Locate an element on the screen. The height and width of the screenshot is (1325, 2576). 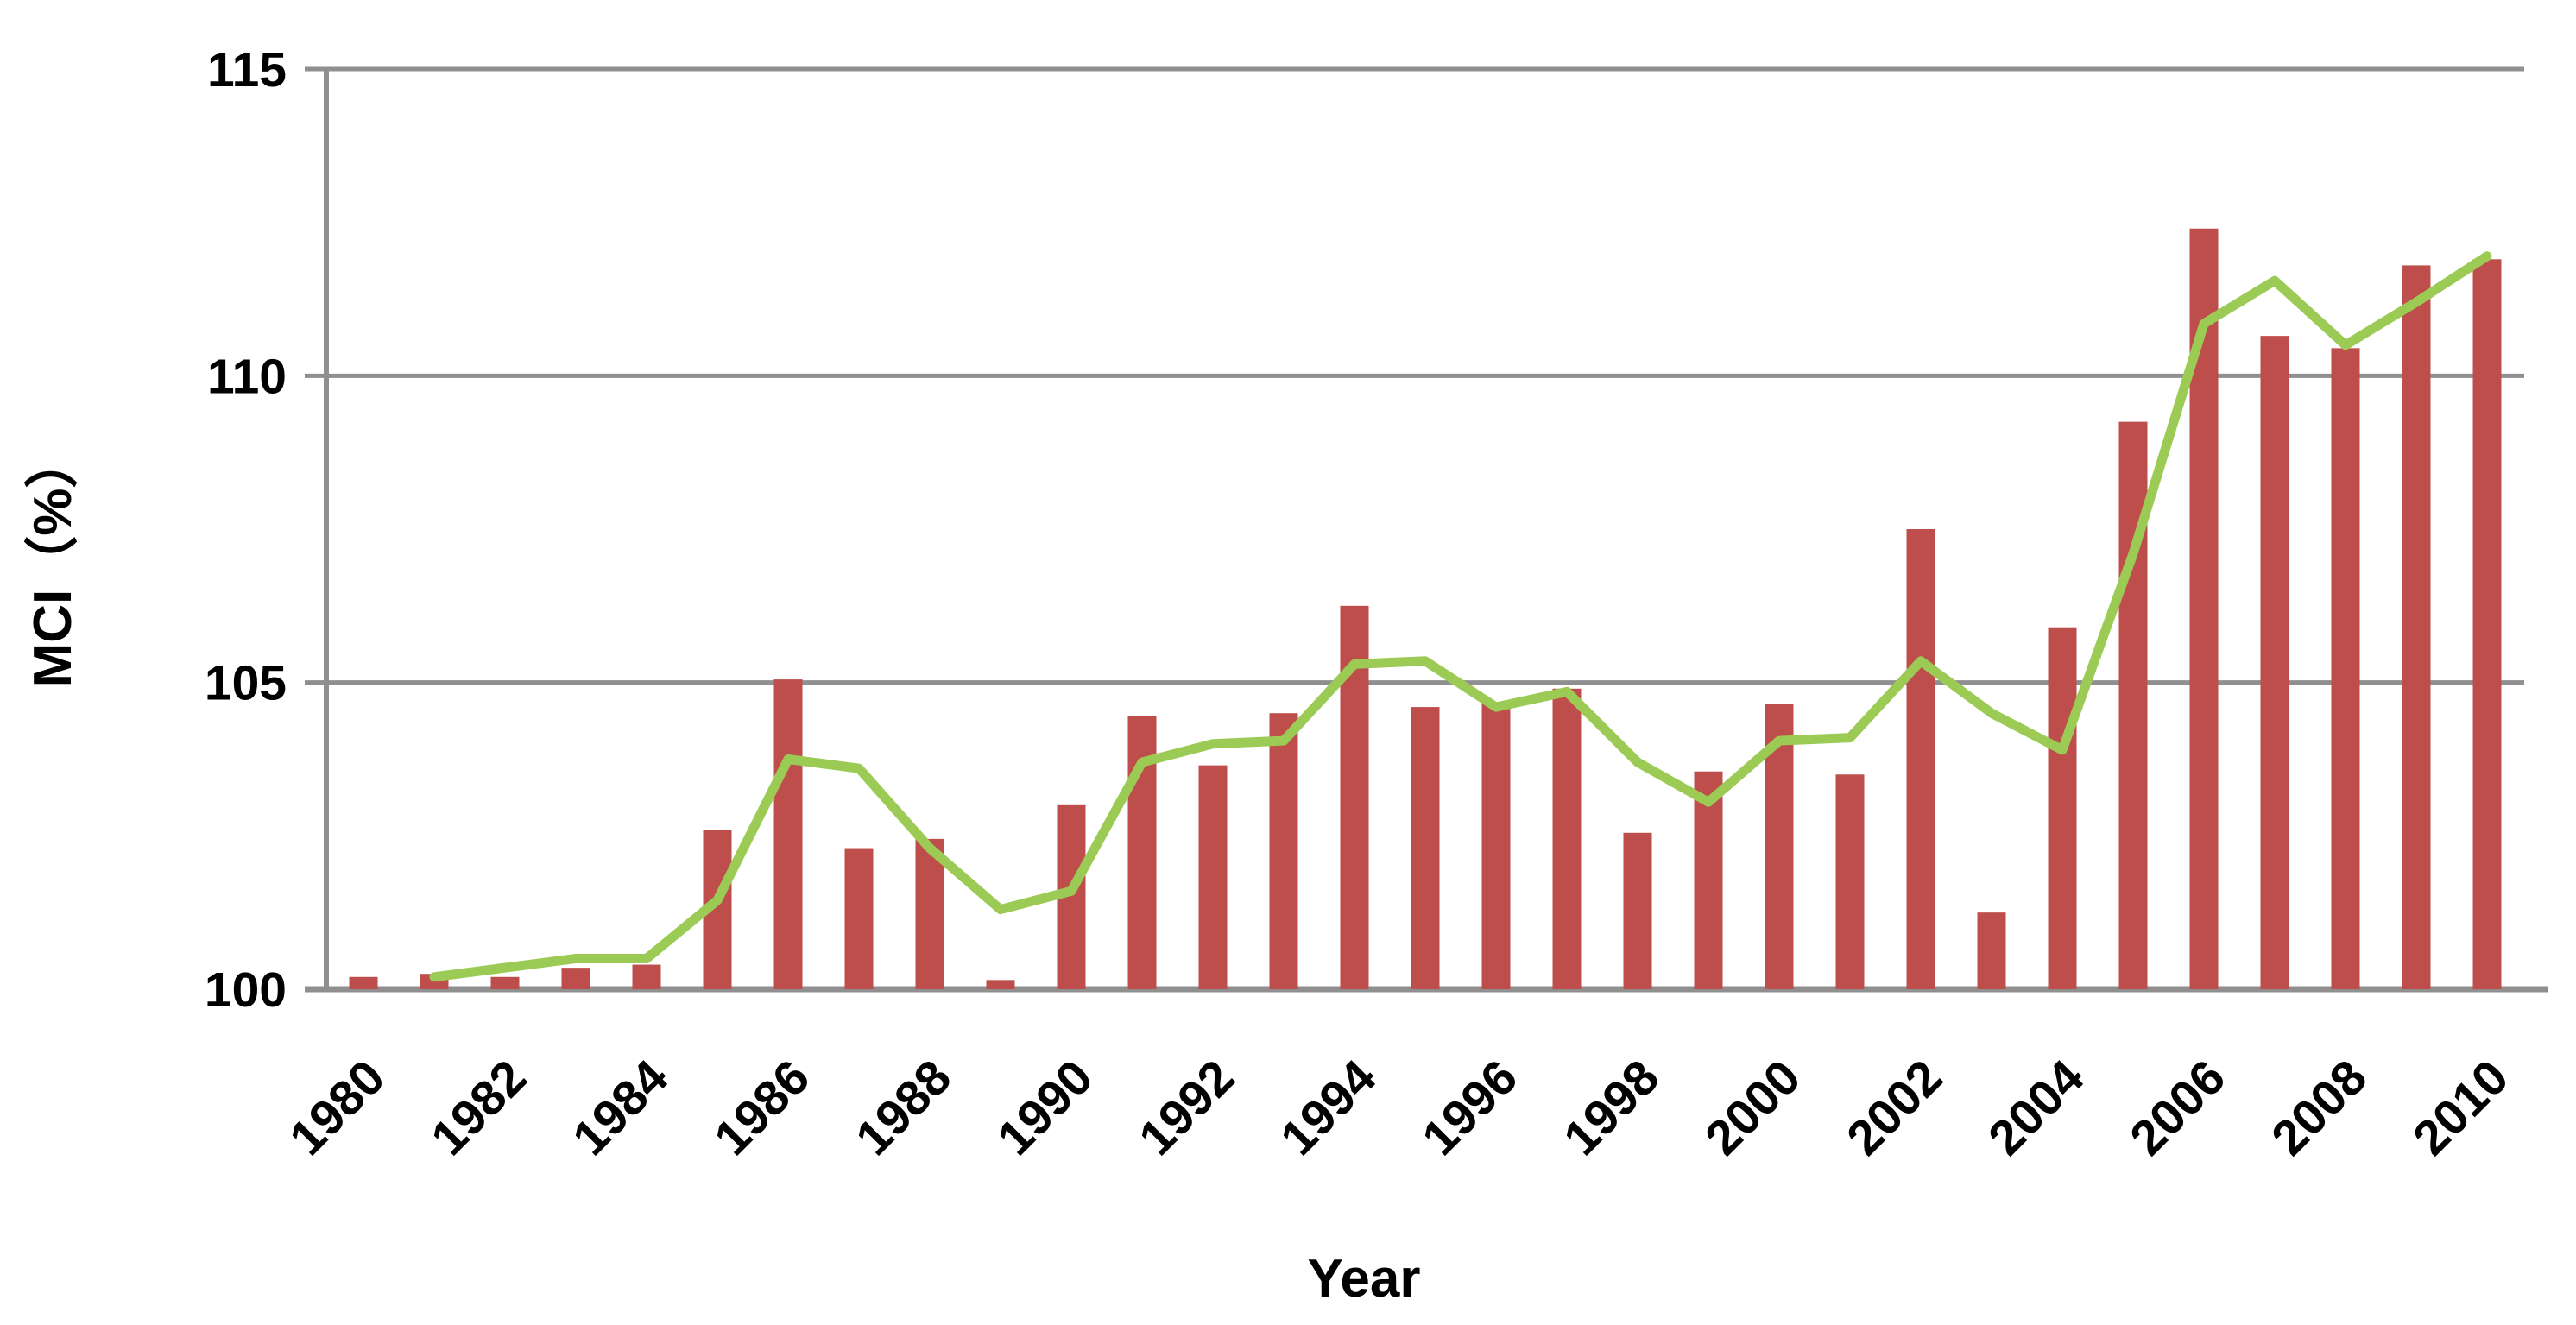
bar-2009 is located at coordinates (2416, 627).